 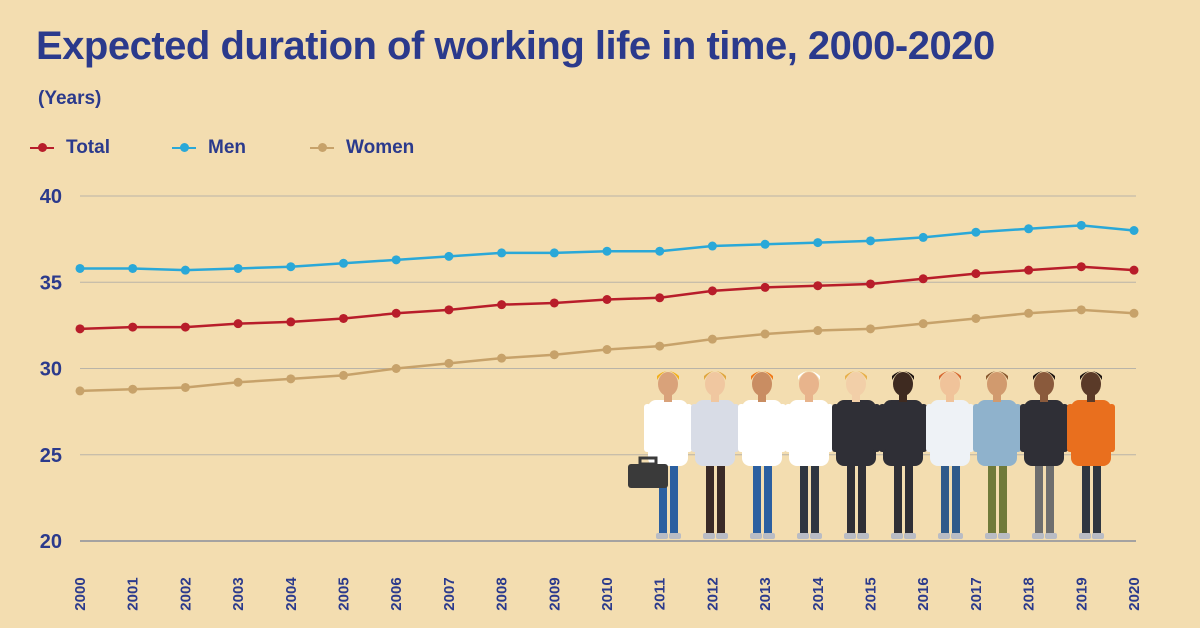 I want to click on x-tick-label: 2012, so click(x=712, y=593).